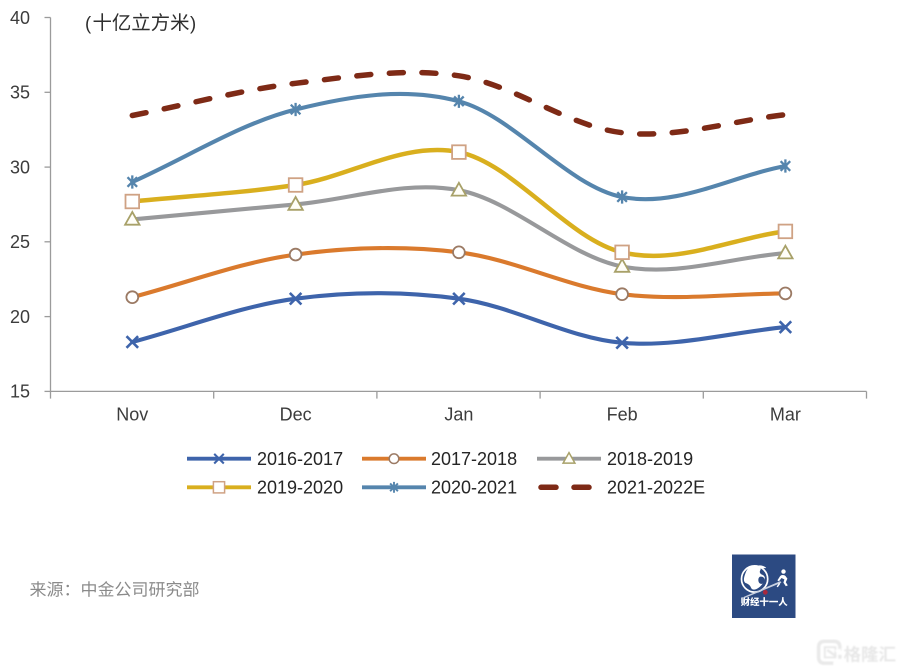 The image size is (900, 671). I want to click on svg-text: 35, so click(20, 93).